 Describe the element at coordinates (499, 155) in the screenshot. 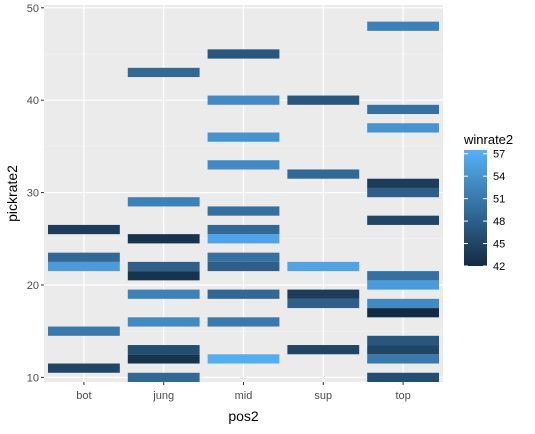

I see `legend-tick-label: 57` at that location.